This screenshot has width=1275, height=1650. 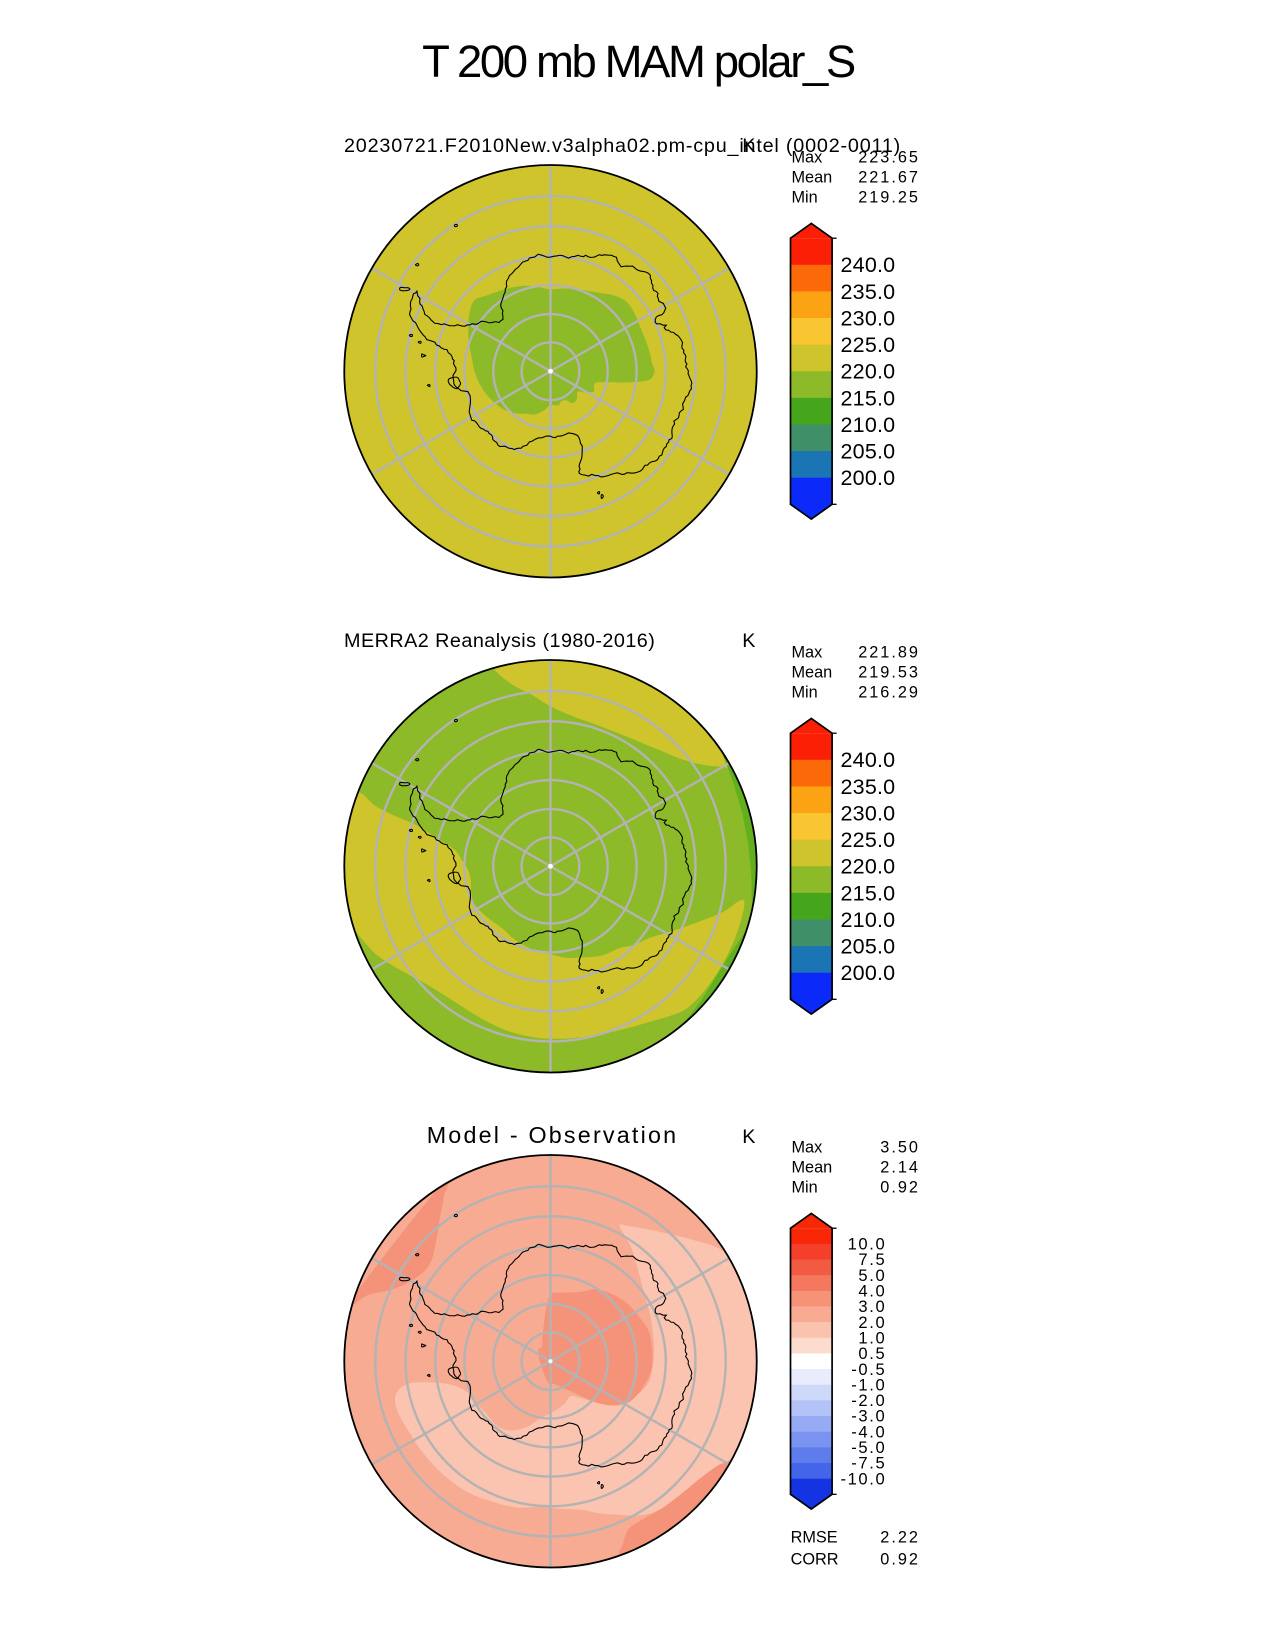 What do you see at coordinates (889, 652) in the screenshot?
I see `svg-text: 221.89` at bounding box center [889, 652].